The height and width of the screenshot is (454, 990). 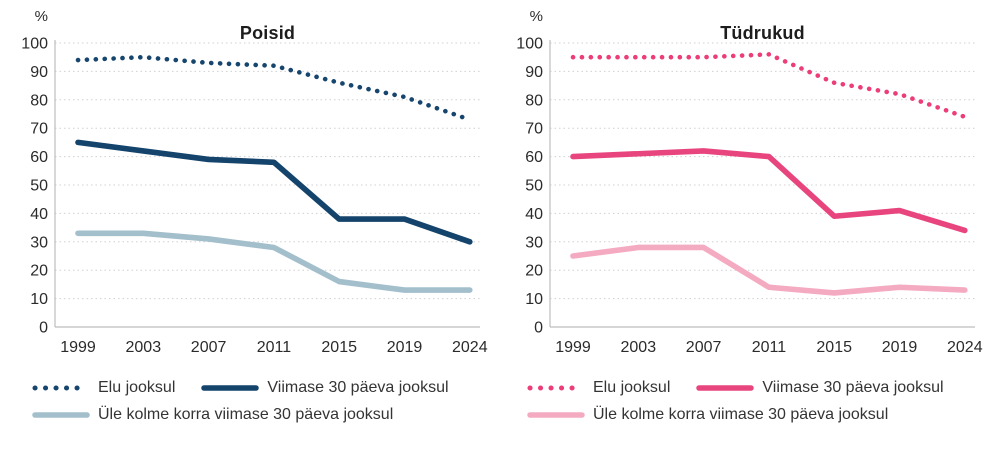 I want to click on chart-title-poisid: Poisid, so click(x=267, y=32).